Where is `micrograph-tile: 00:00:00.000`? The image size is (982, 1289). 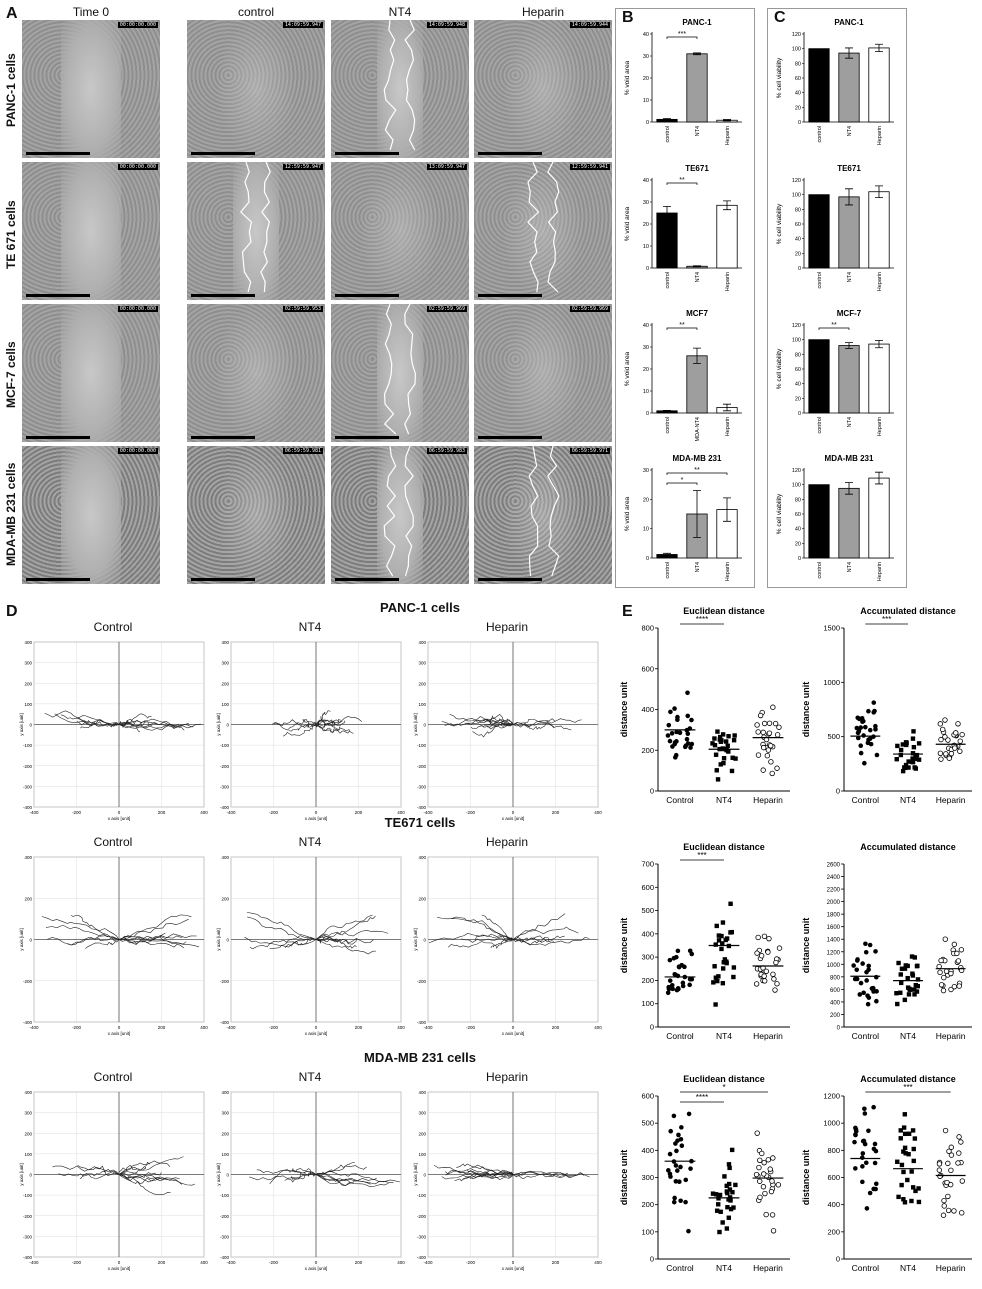 micrograph-tile: 00:00:00.000 is located at coordinates (91, 515).